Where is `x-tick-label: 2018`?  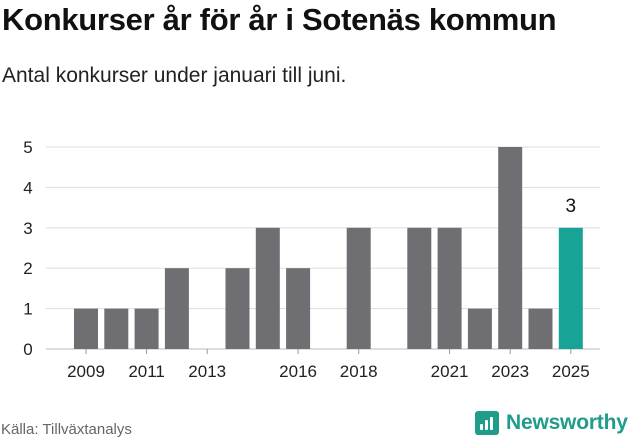 x-tick-label: 2018 is located at coordinates (359, 371).